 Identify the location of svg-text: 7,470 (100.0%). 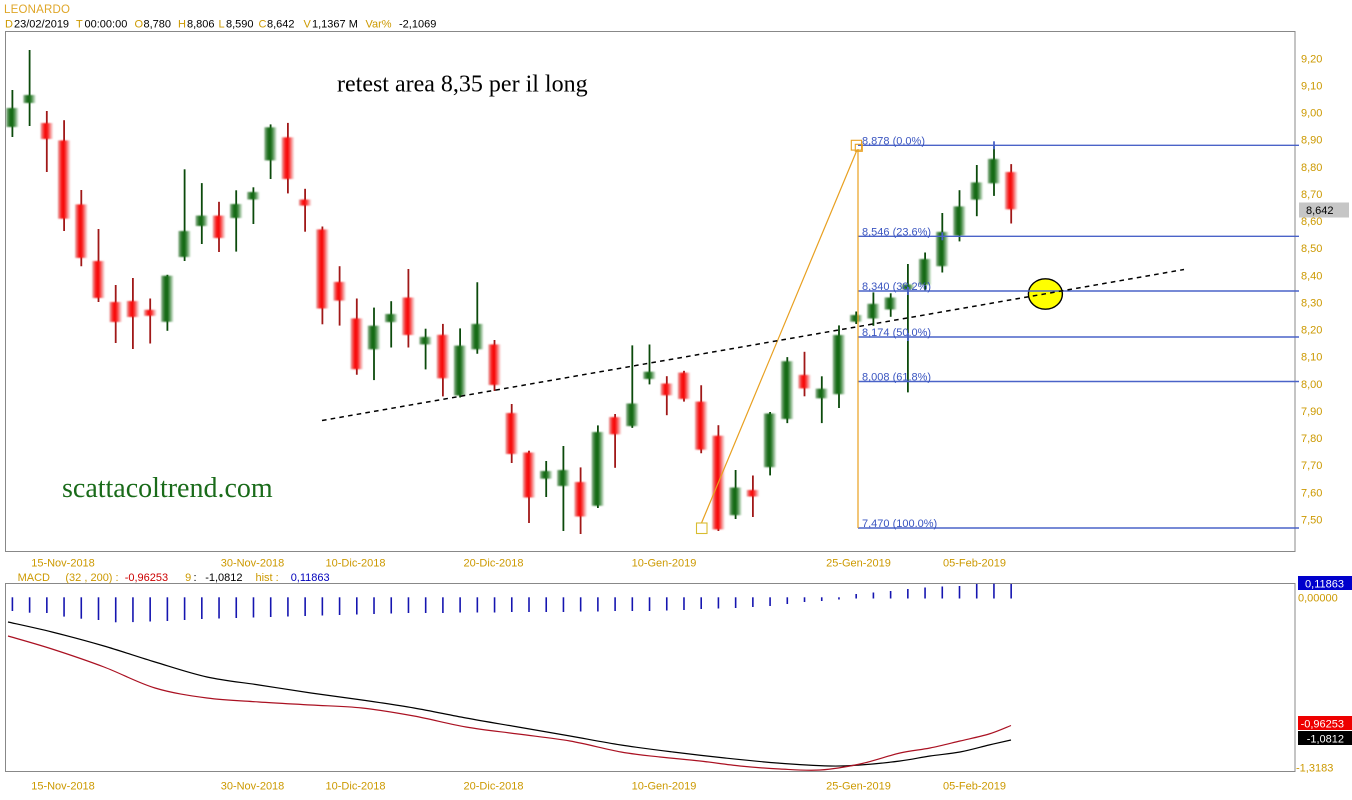
(899, 524).